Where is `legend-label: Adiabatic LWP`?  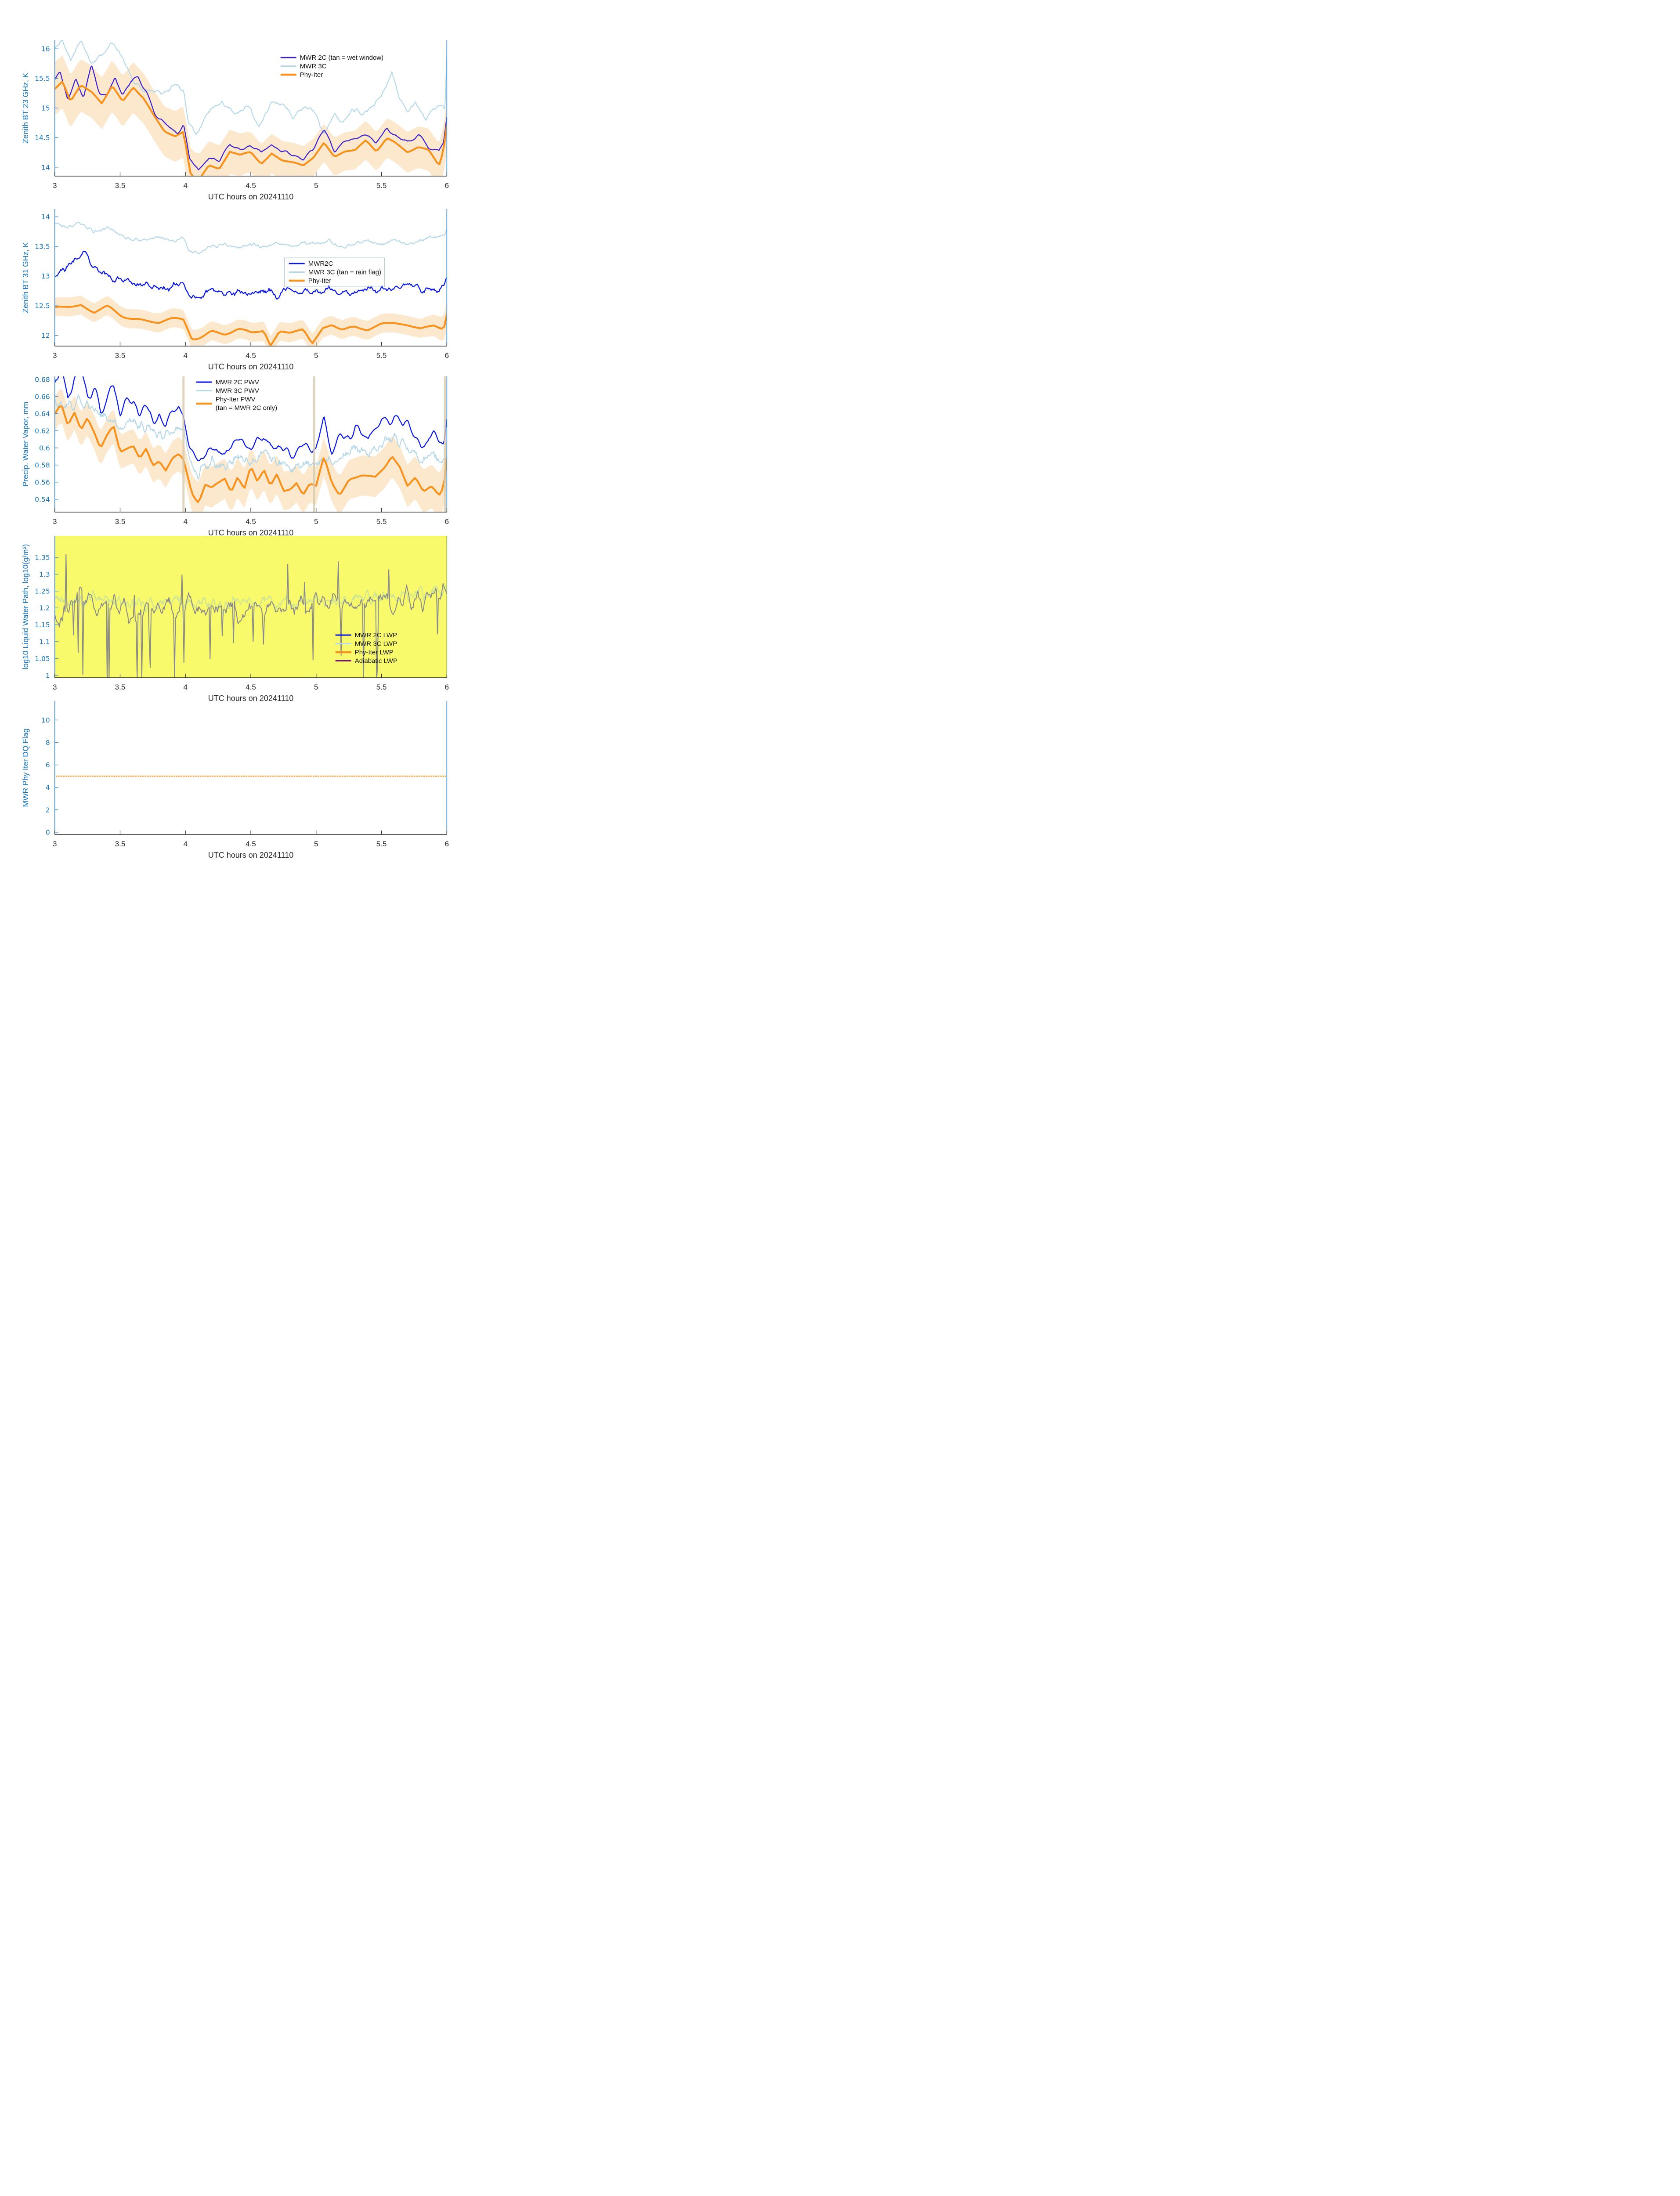
legend-label: Adiabatic LWP is located at coordinates (376, 661).